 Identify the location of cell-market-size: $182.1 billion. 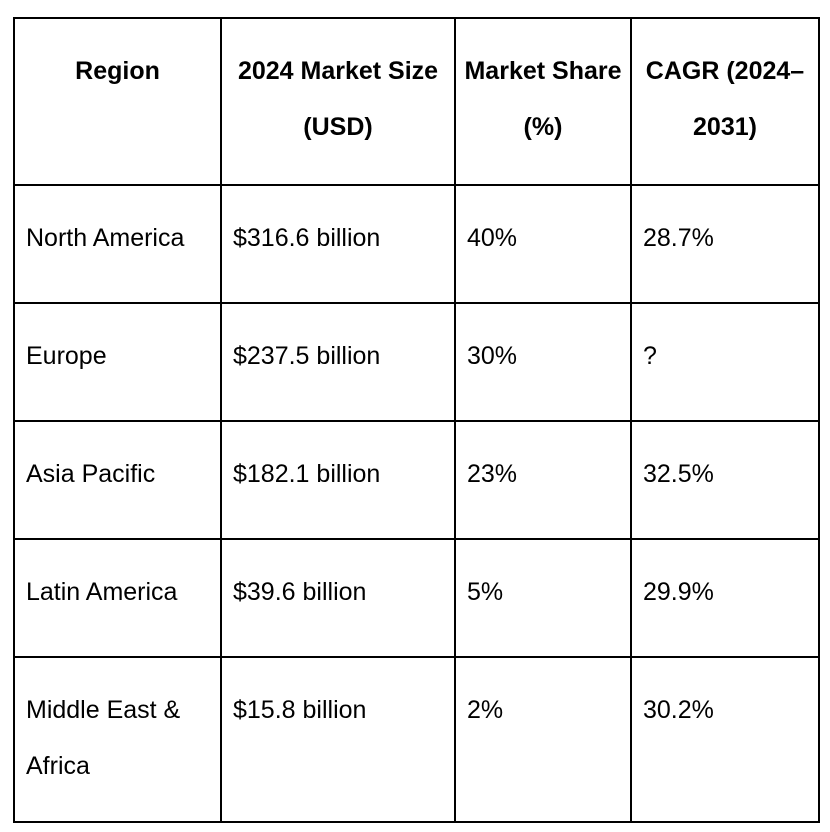
(338, 480).